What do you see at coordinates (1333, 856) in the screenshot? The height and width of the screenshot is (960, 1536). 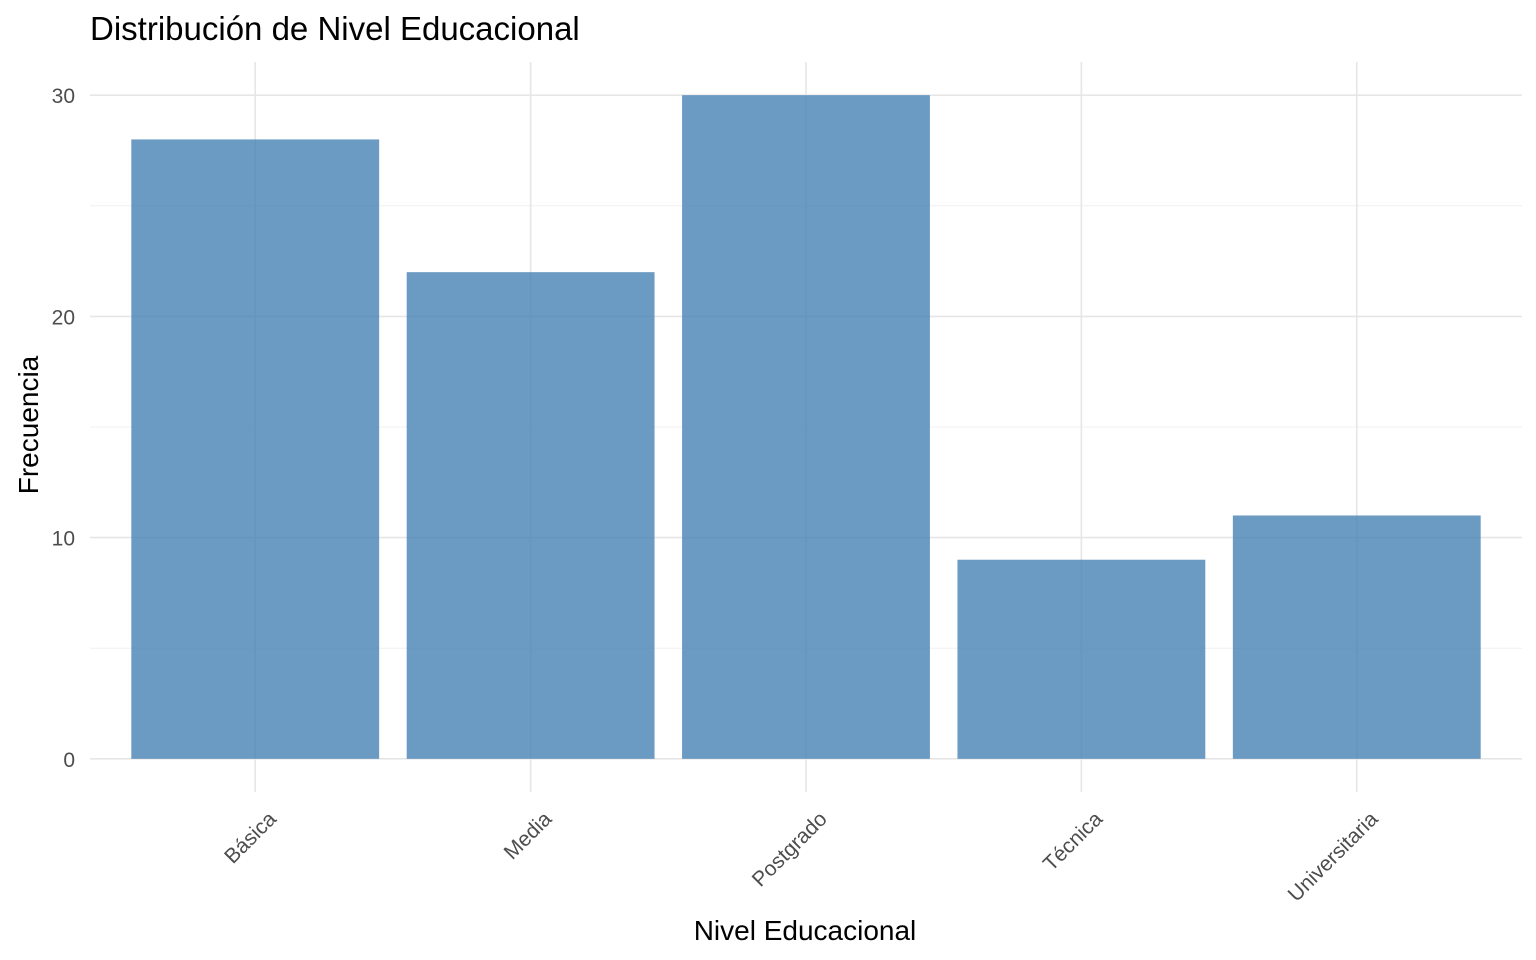 I see `x-tick-label: Universitaria` at bounding box center [1333, 856].